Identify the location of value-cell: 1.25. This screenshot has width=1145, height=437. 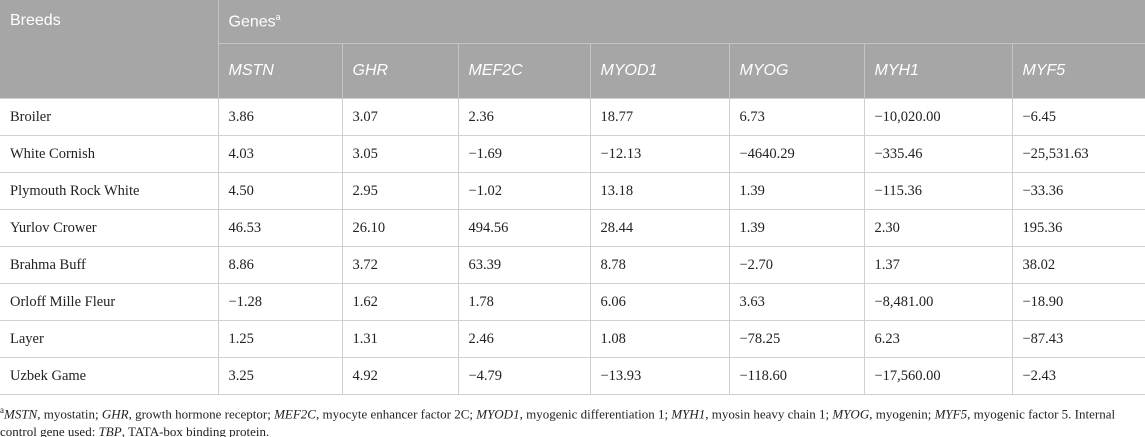
(280, 339).